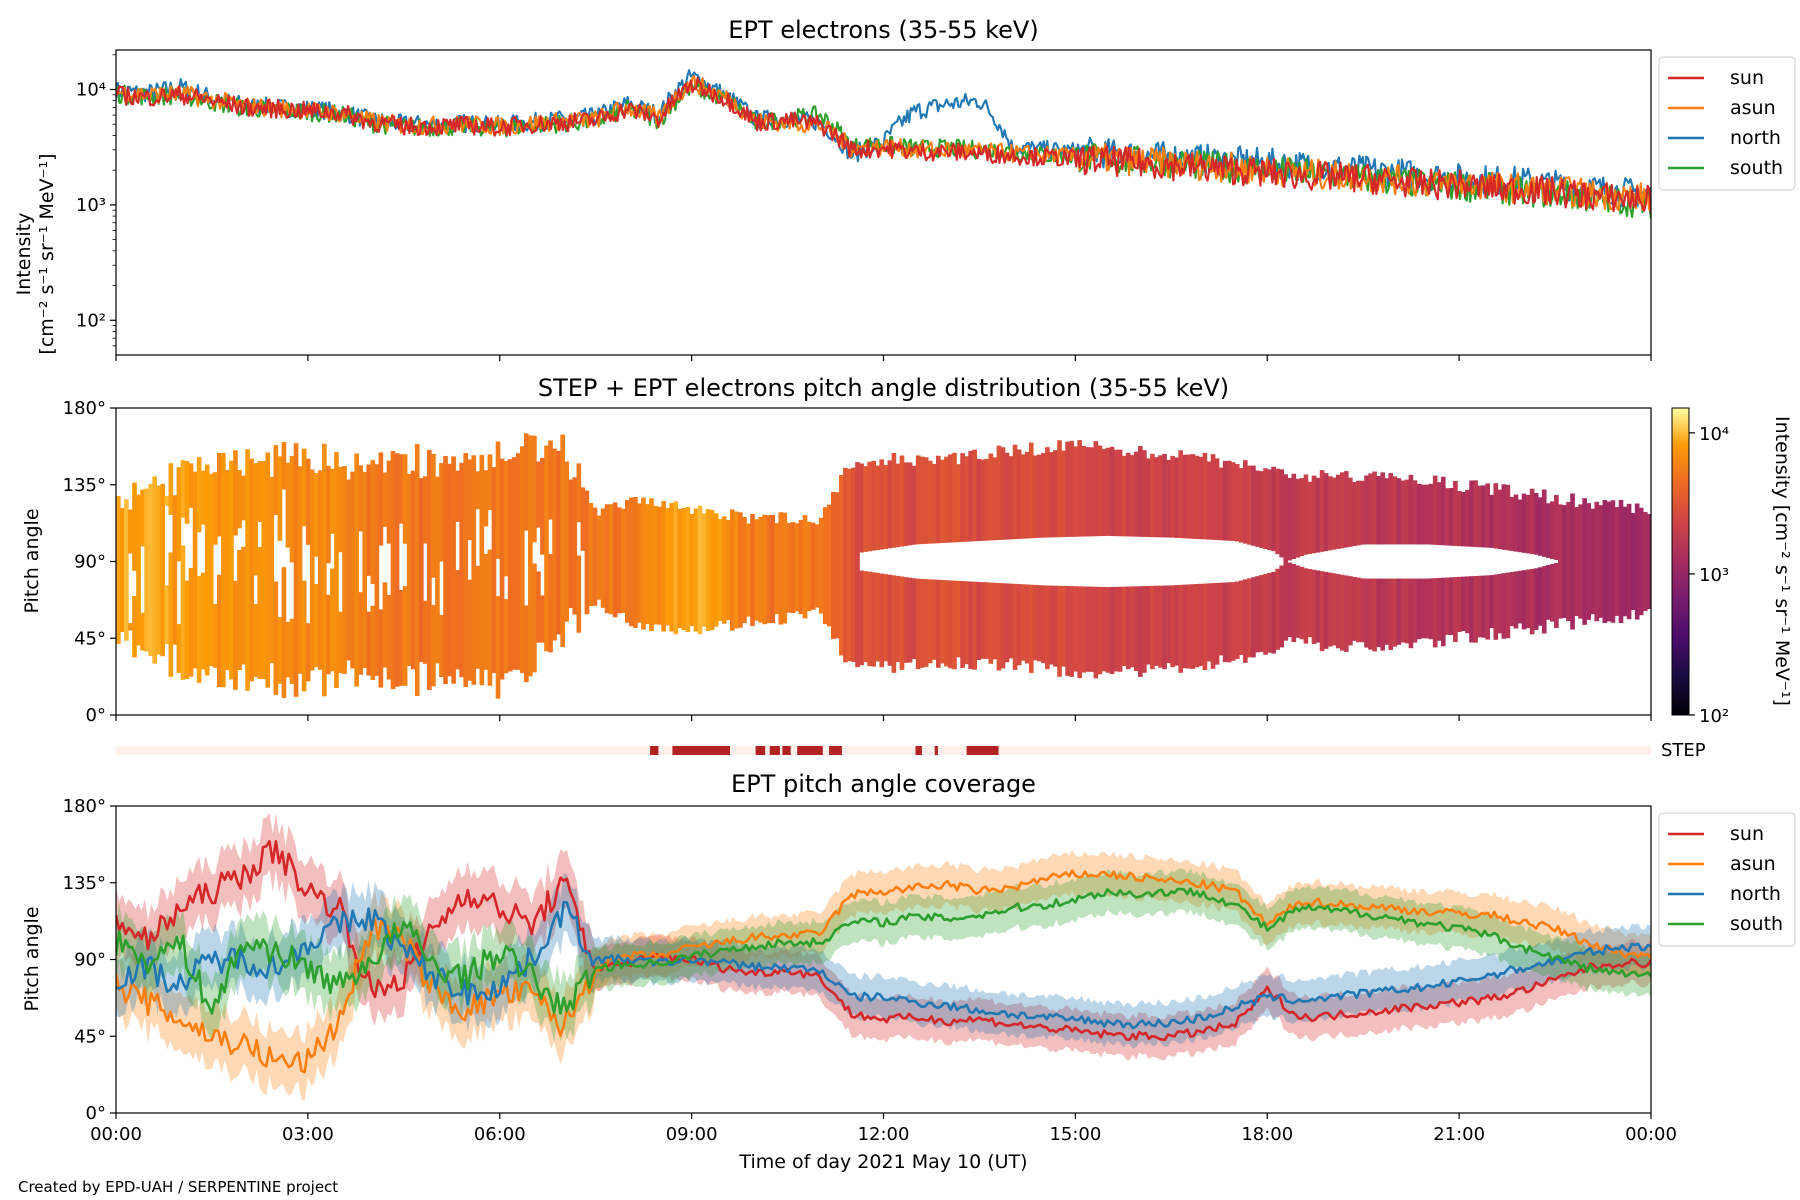 The width and height of the screenshot is (1800, 1200). I want to click on x-tick-label: 00:00, so click(116, 1134).